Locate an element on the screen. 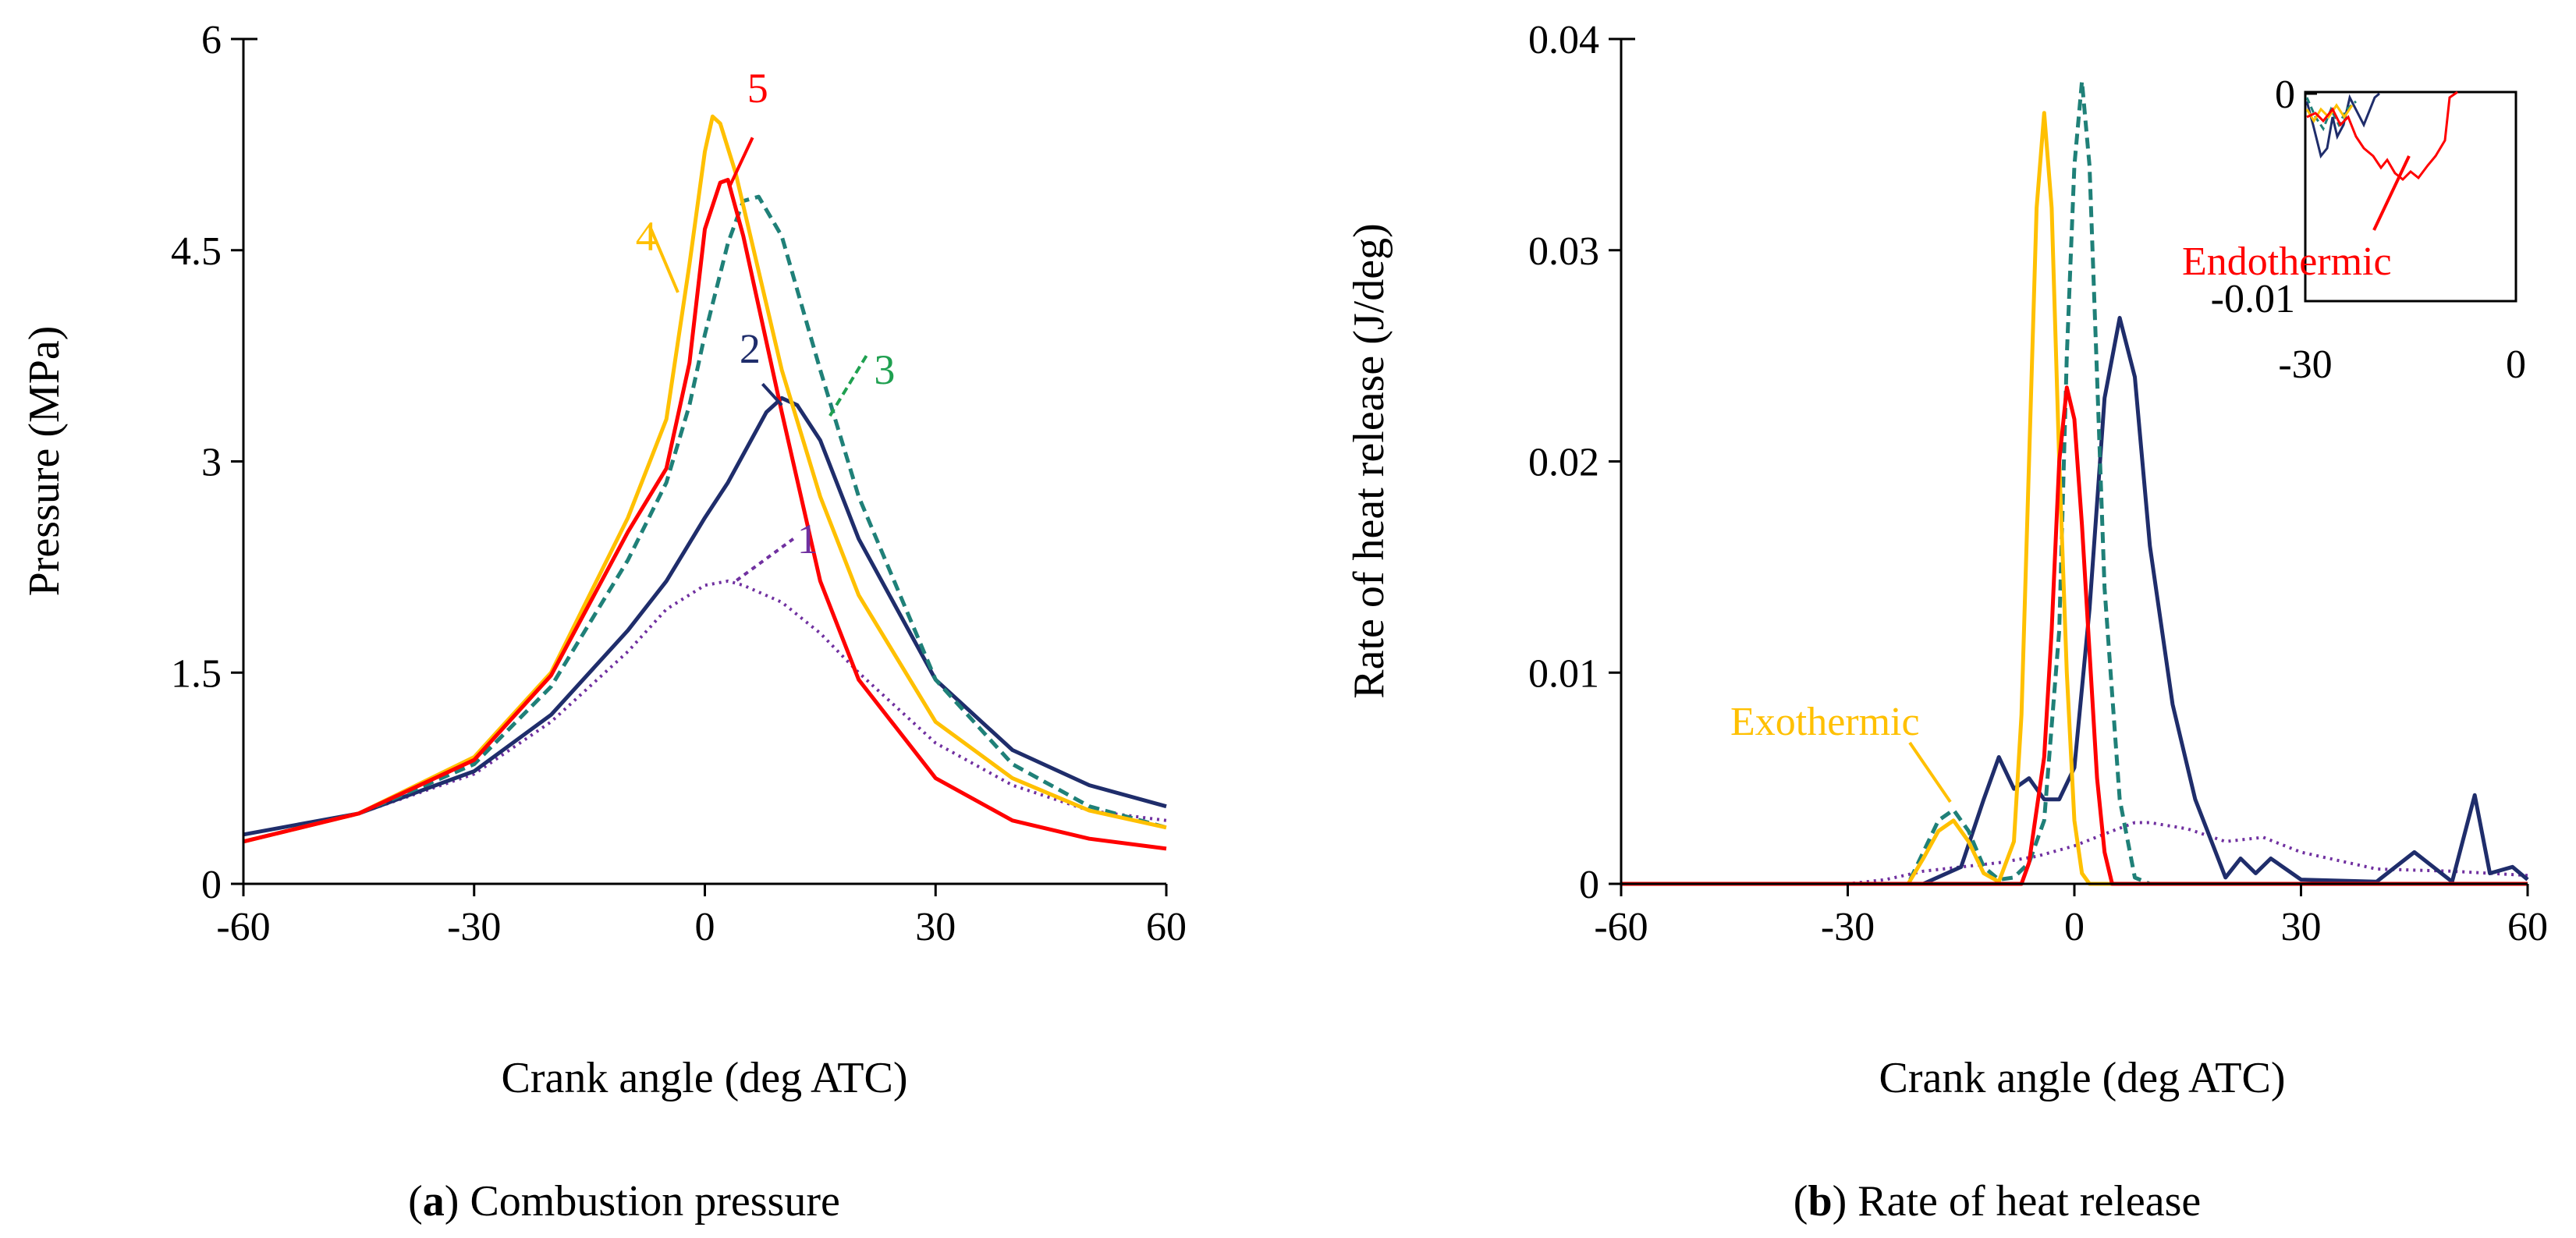 This screenshot has width=2576, height=1238. curve-label-5: 5 is located at coordinates (757, 89).